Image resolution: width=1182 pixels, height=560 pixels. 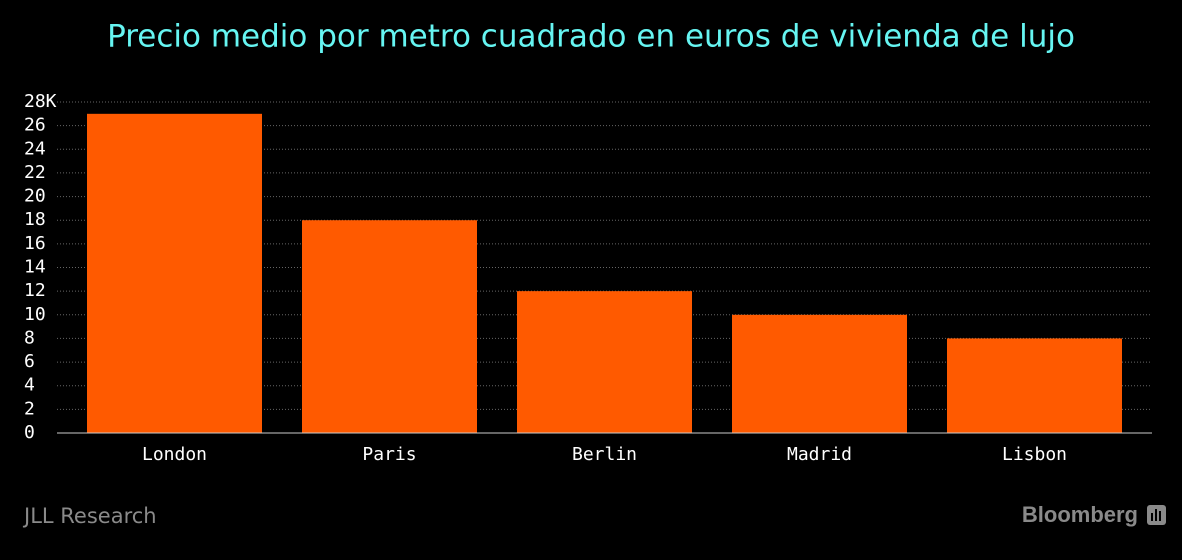 What do you see at coordinates (89, 516) in the screenshot?
I see `source: JLL Research` at bounding box center [89, 516].